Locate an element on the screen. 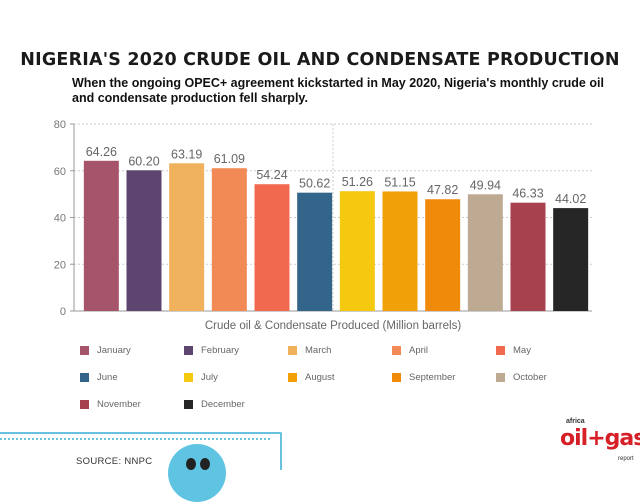  bar-june is located at coordinates (315, 251).